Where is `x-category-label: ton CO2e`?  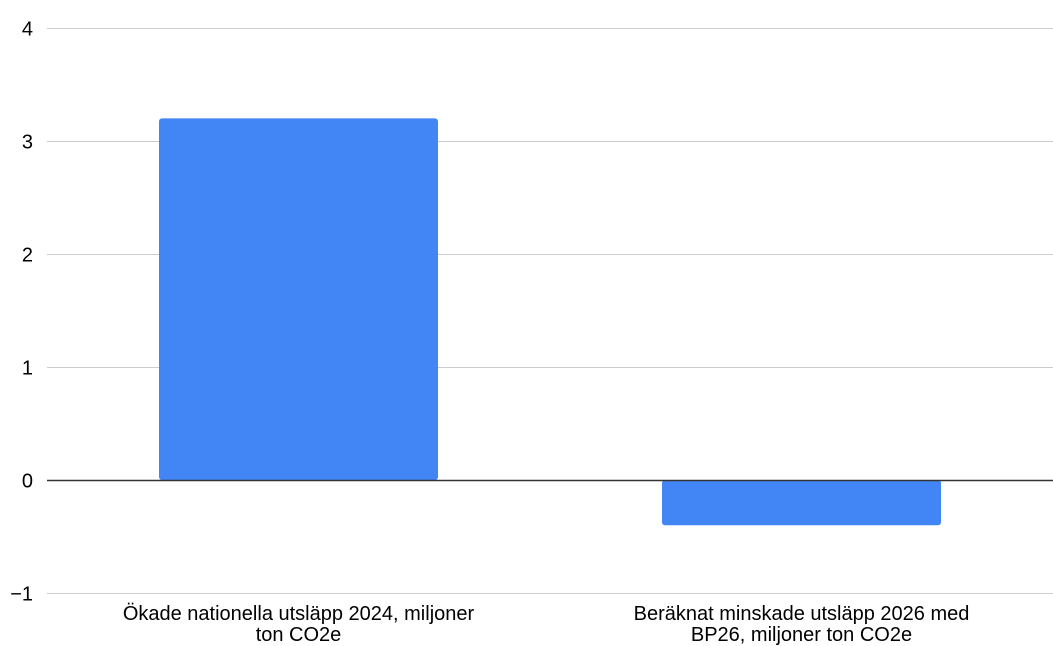
x-category-label: ton CO2e is located at coordinates (299, 635).